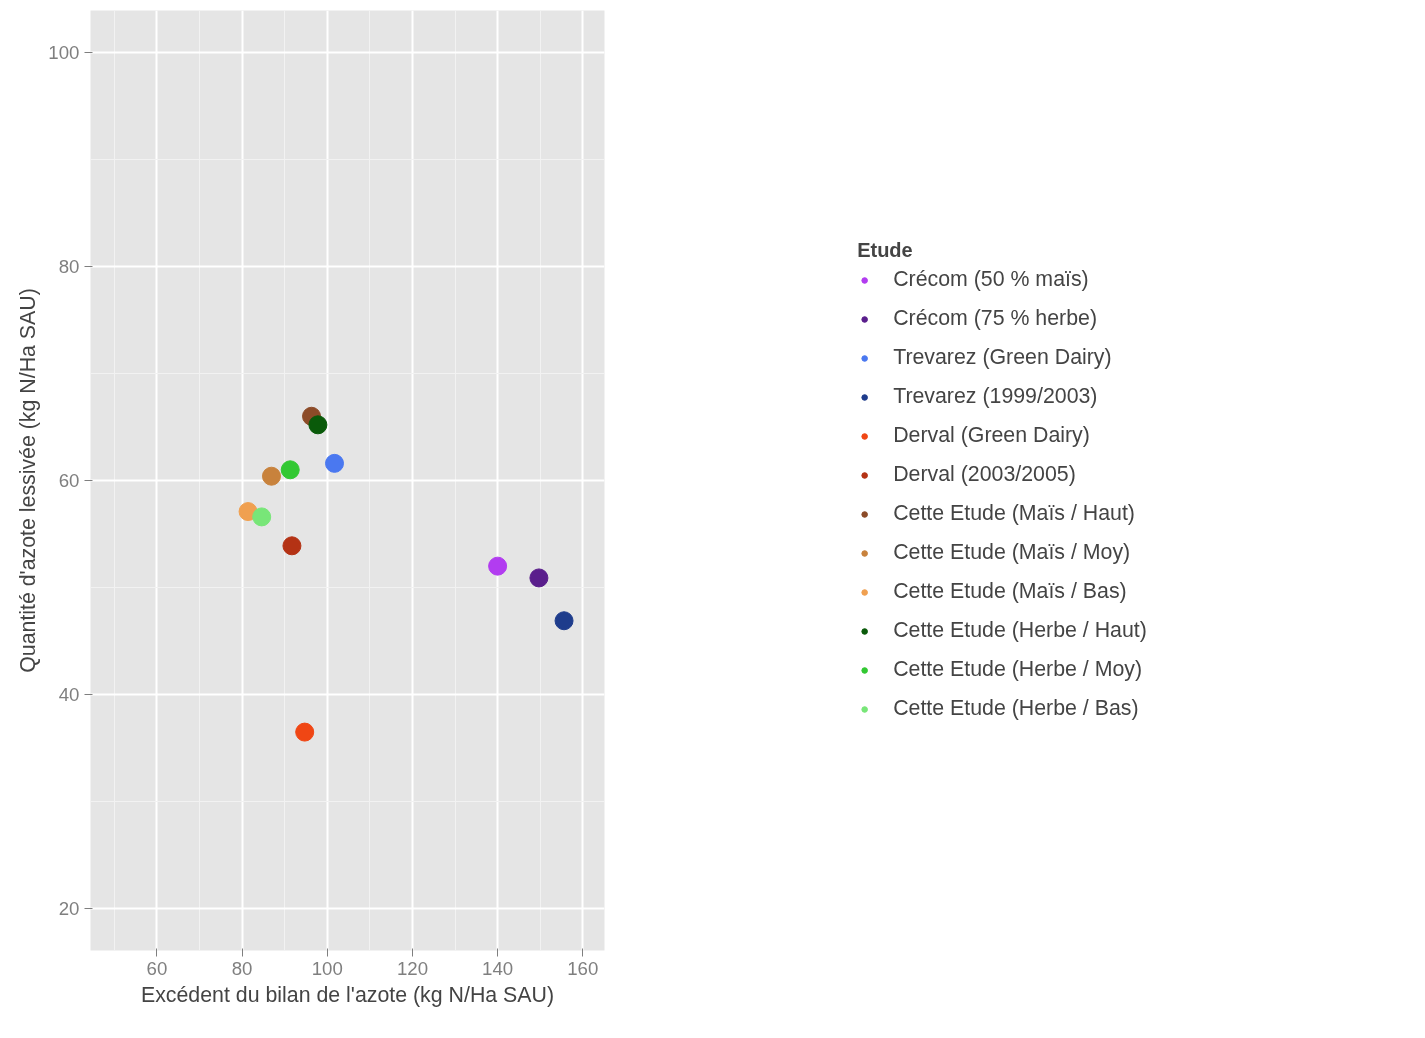 This screenshot has width=1425, height=1038. What do you see at coordinates (1018, 669) in the screenshot?
I see `legend-label: Cette Etude (Herbe / Moy)` at bounding box center [1018, 669].